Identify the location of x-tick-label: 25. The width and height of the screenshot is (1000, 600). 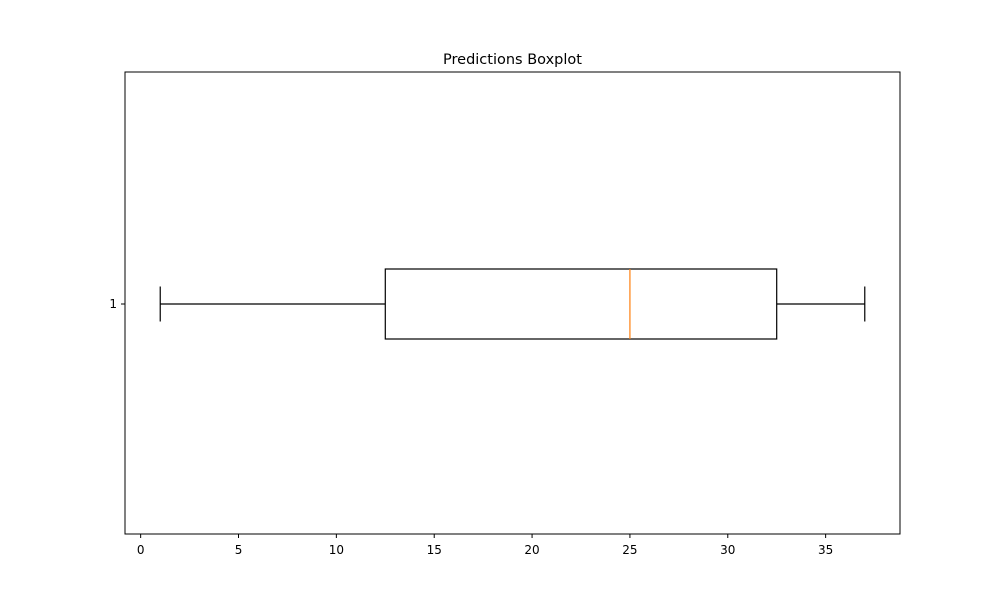
(629, 550).